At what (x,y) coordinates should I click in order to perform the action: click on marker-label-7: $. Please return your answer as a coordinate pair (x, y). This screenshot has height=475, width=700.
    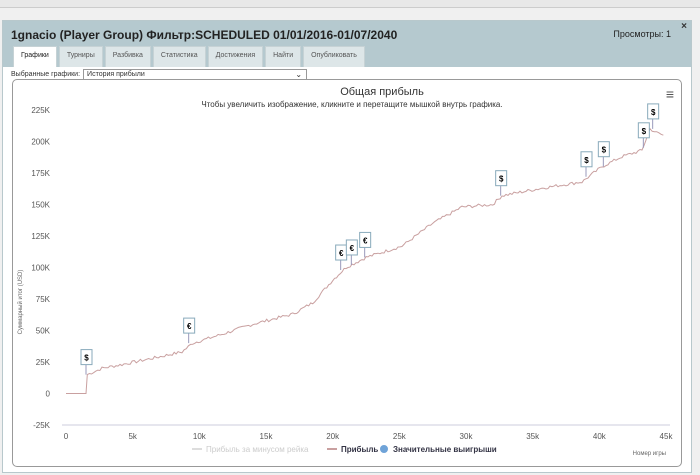
    Looking at the image, I should click on (604, 150).